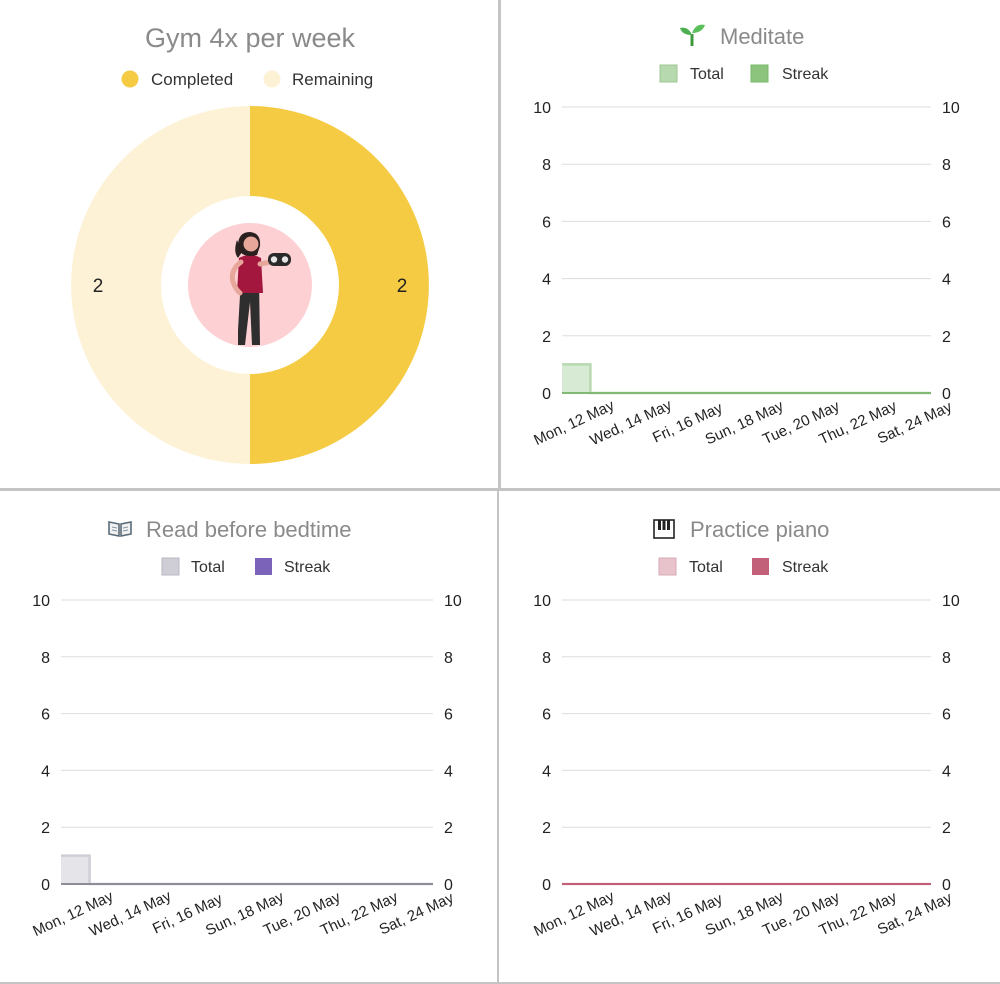 The image size is (1000, 984). I want to click on legend-completed-swatch, so click(130, 79).